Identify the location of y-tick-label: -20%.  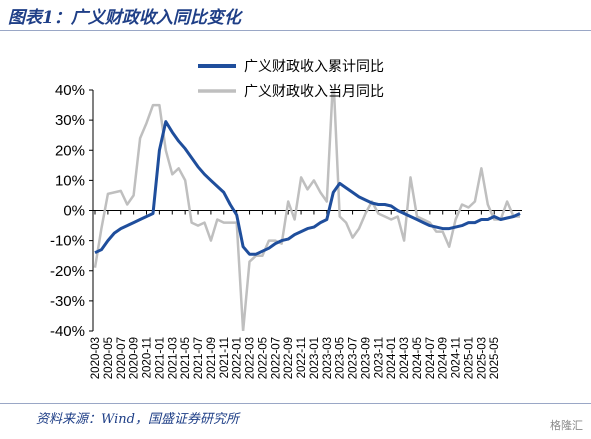
(67, 271).